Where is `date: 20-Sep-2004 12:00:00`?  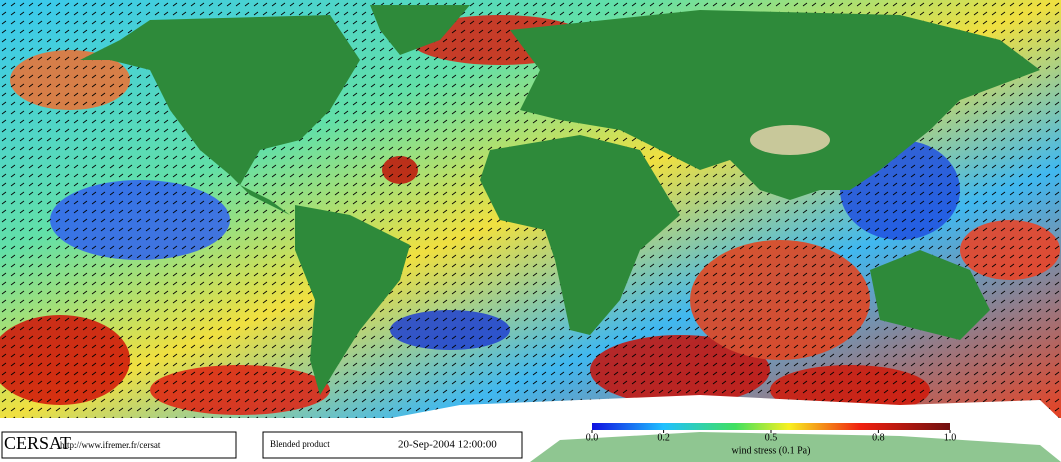
date: 20-Sep-2004 12:00:00 is located at coordinates (447, 445).